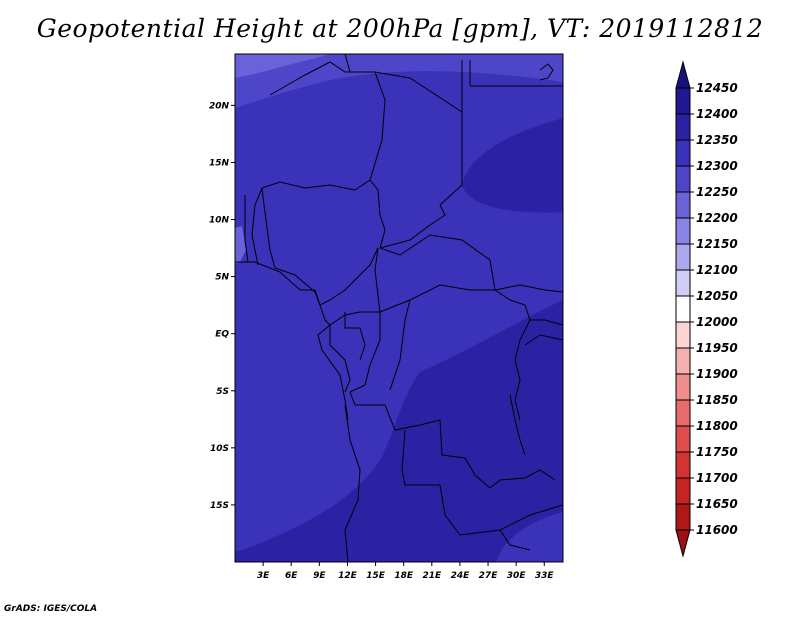 The width and height of the screenshot is (800, 618). What do you see at coordinates (292, 487) in the screenshot?
I see `field-band-southwest` at bounding box center [292, 487].